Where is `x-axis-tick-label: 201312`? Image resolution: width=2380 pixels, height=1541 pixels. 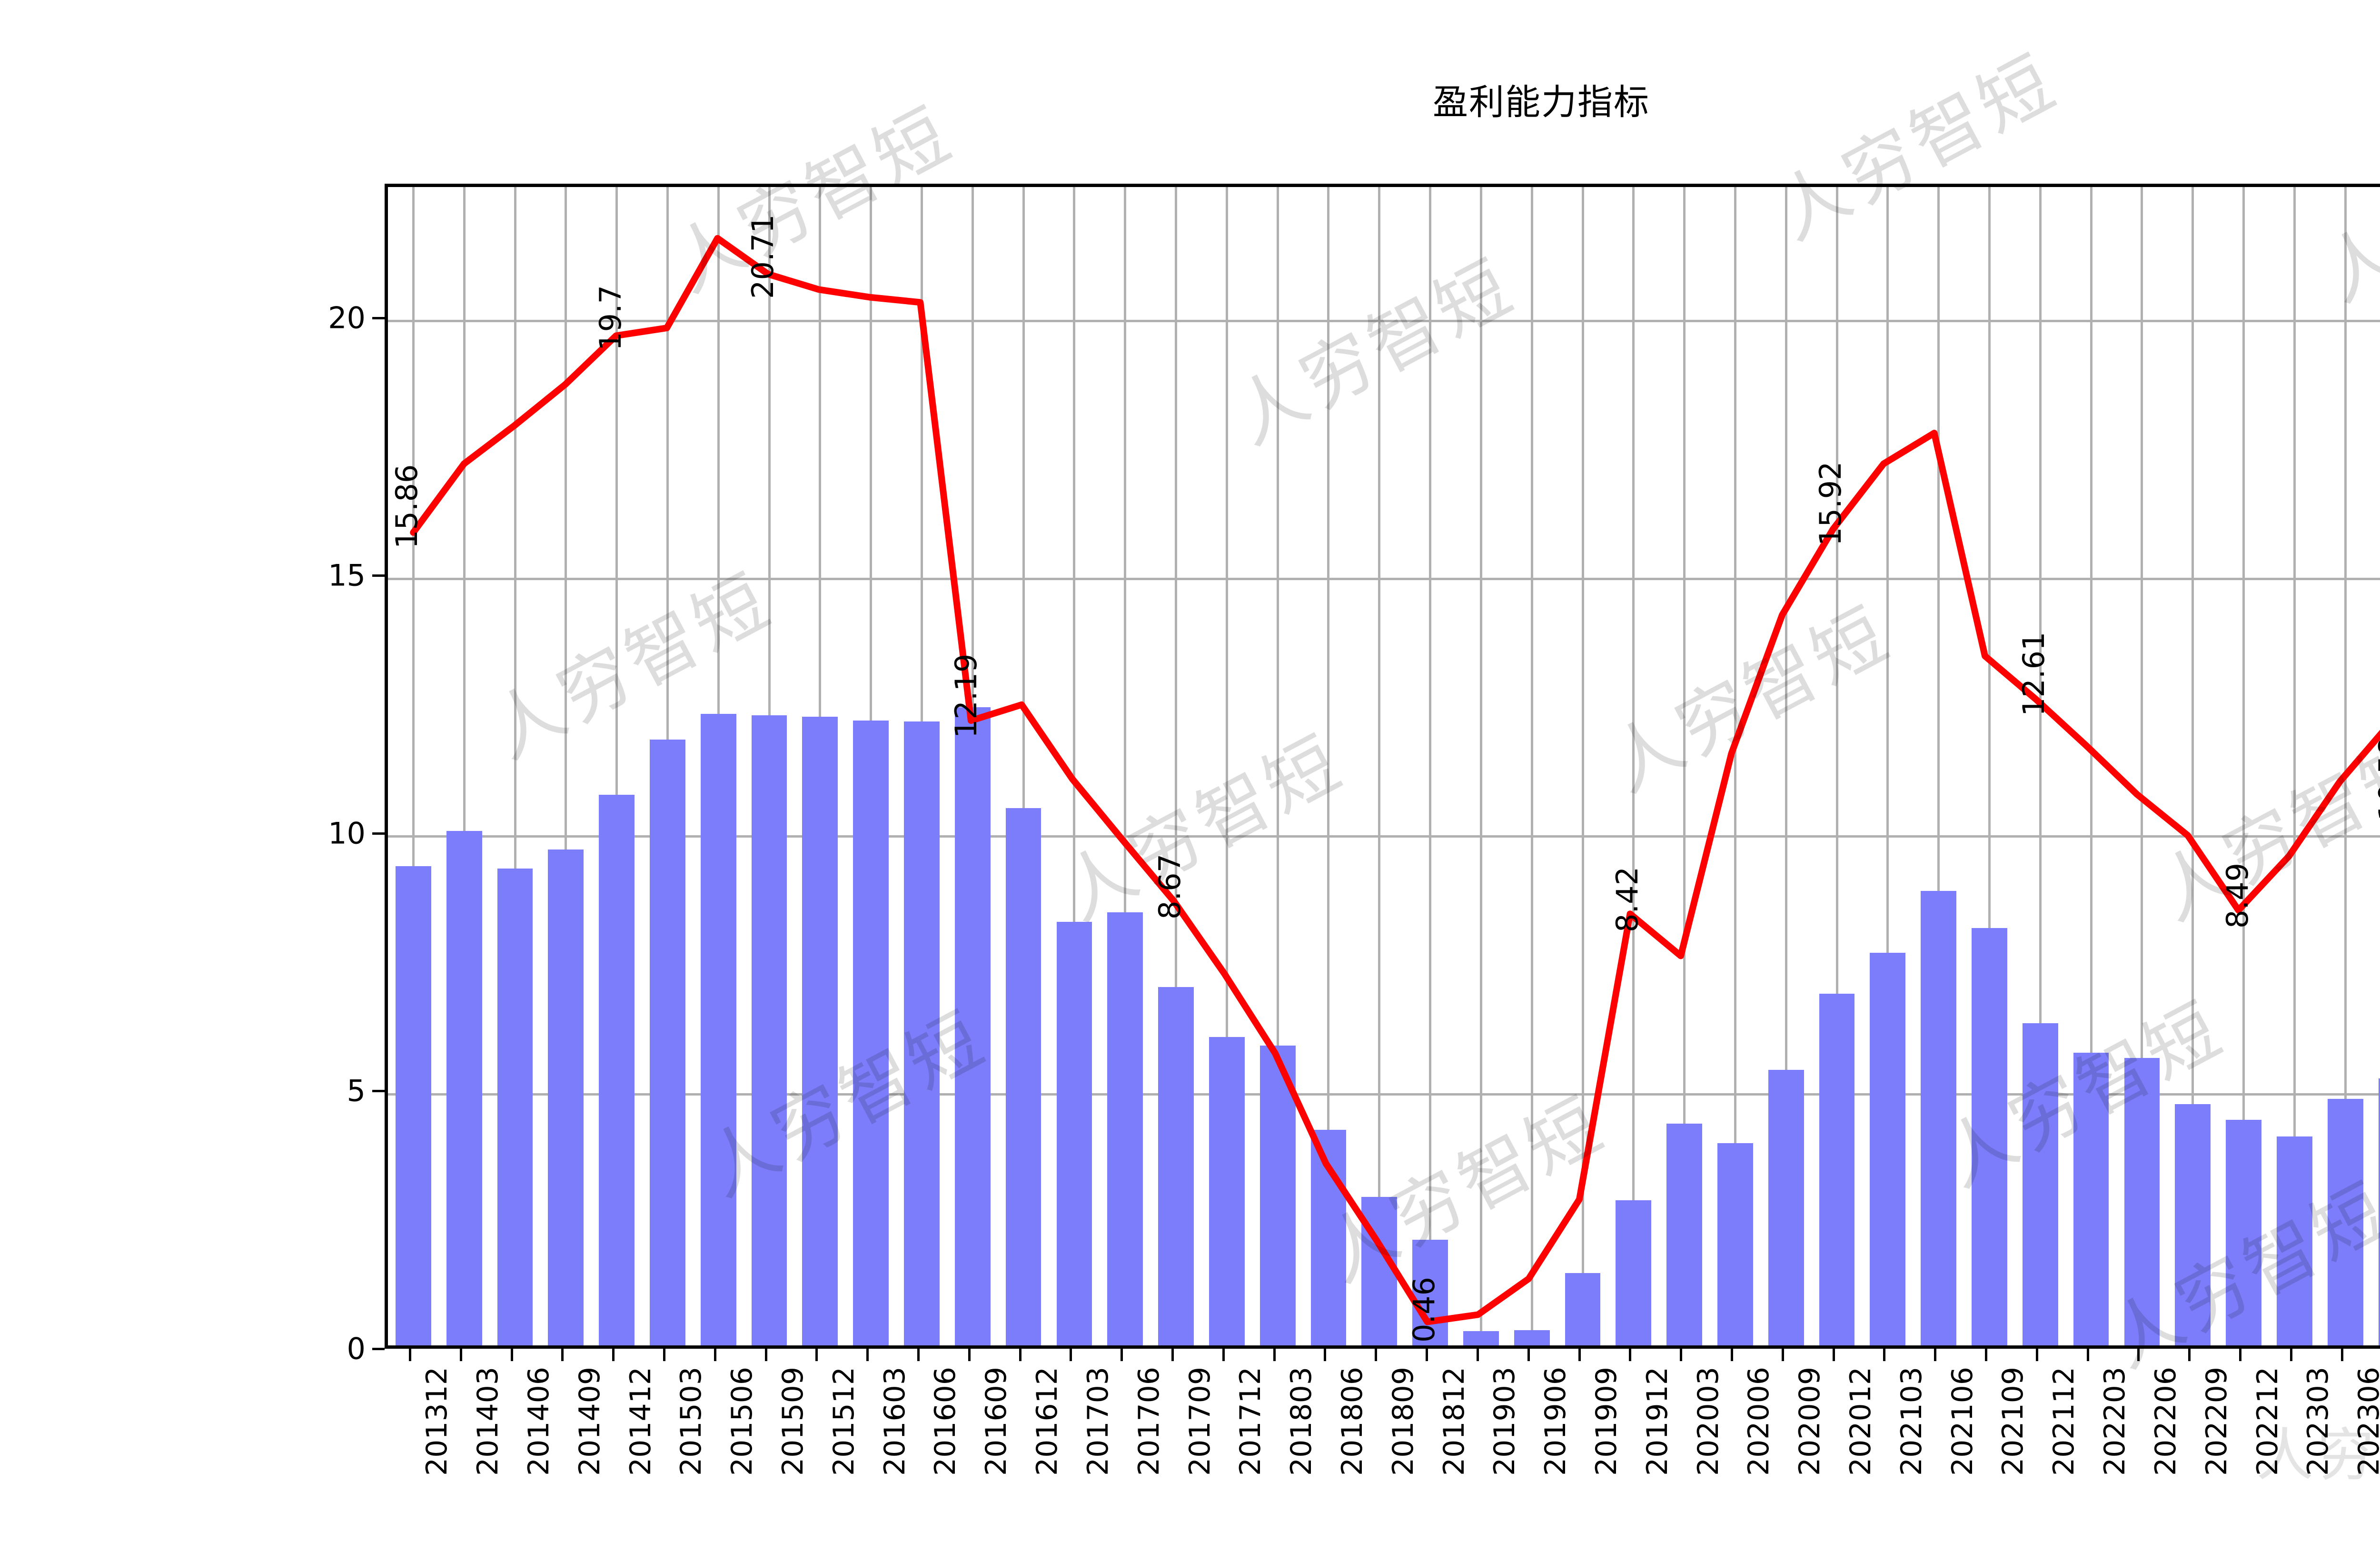
x-axis-tick-label: 201312 is located at coordinates (437, 1421).